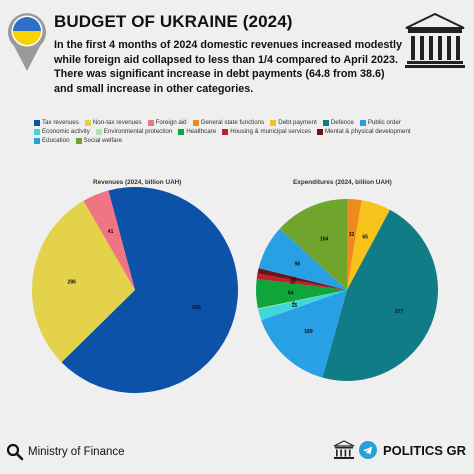 This screenshot has height=474, width=474. What do you see at coordinates (435, 40) in the screenshot?
I see `parliament-building-icon` at bounding box center [435, 40].